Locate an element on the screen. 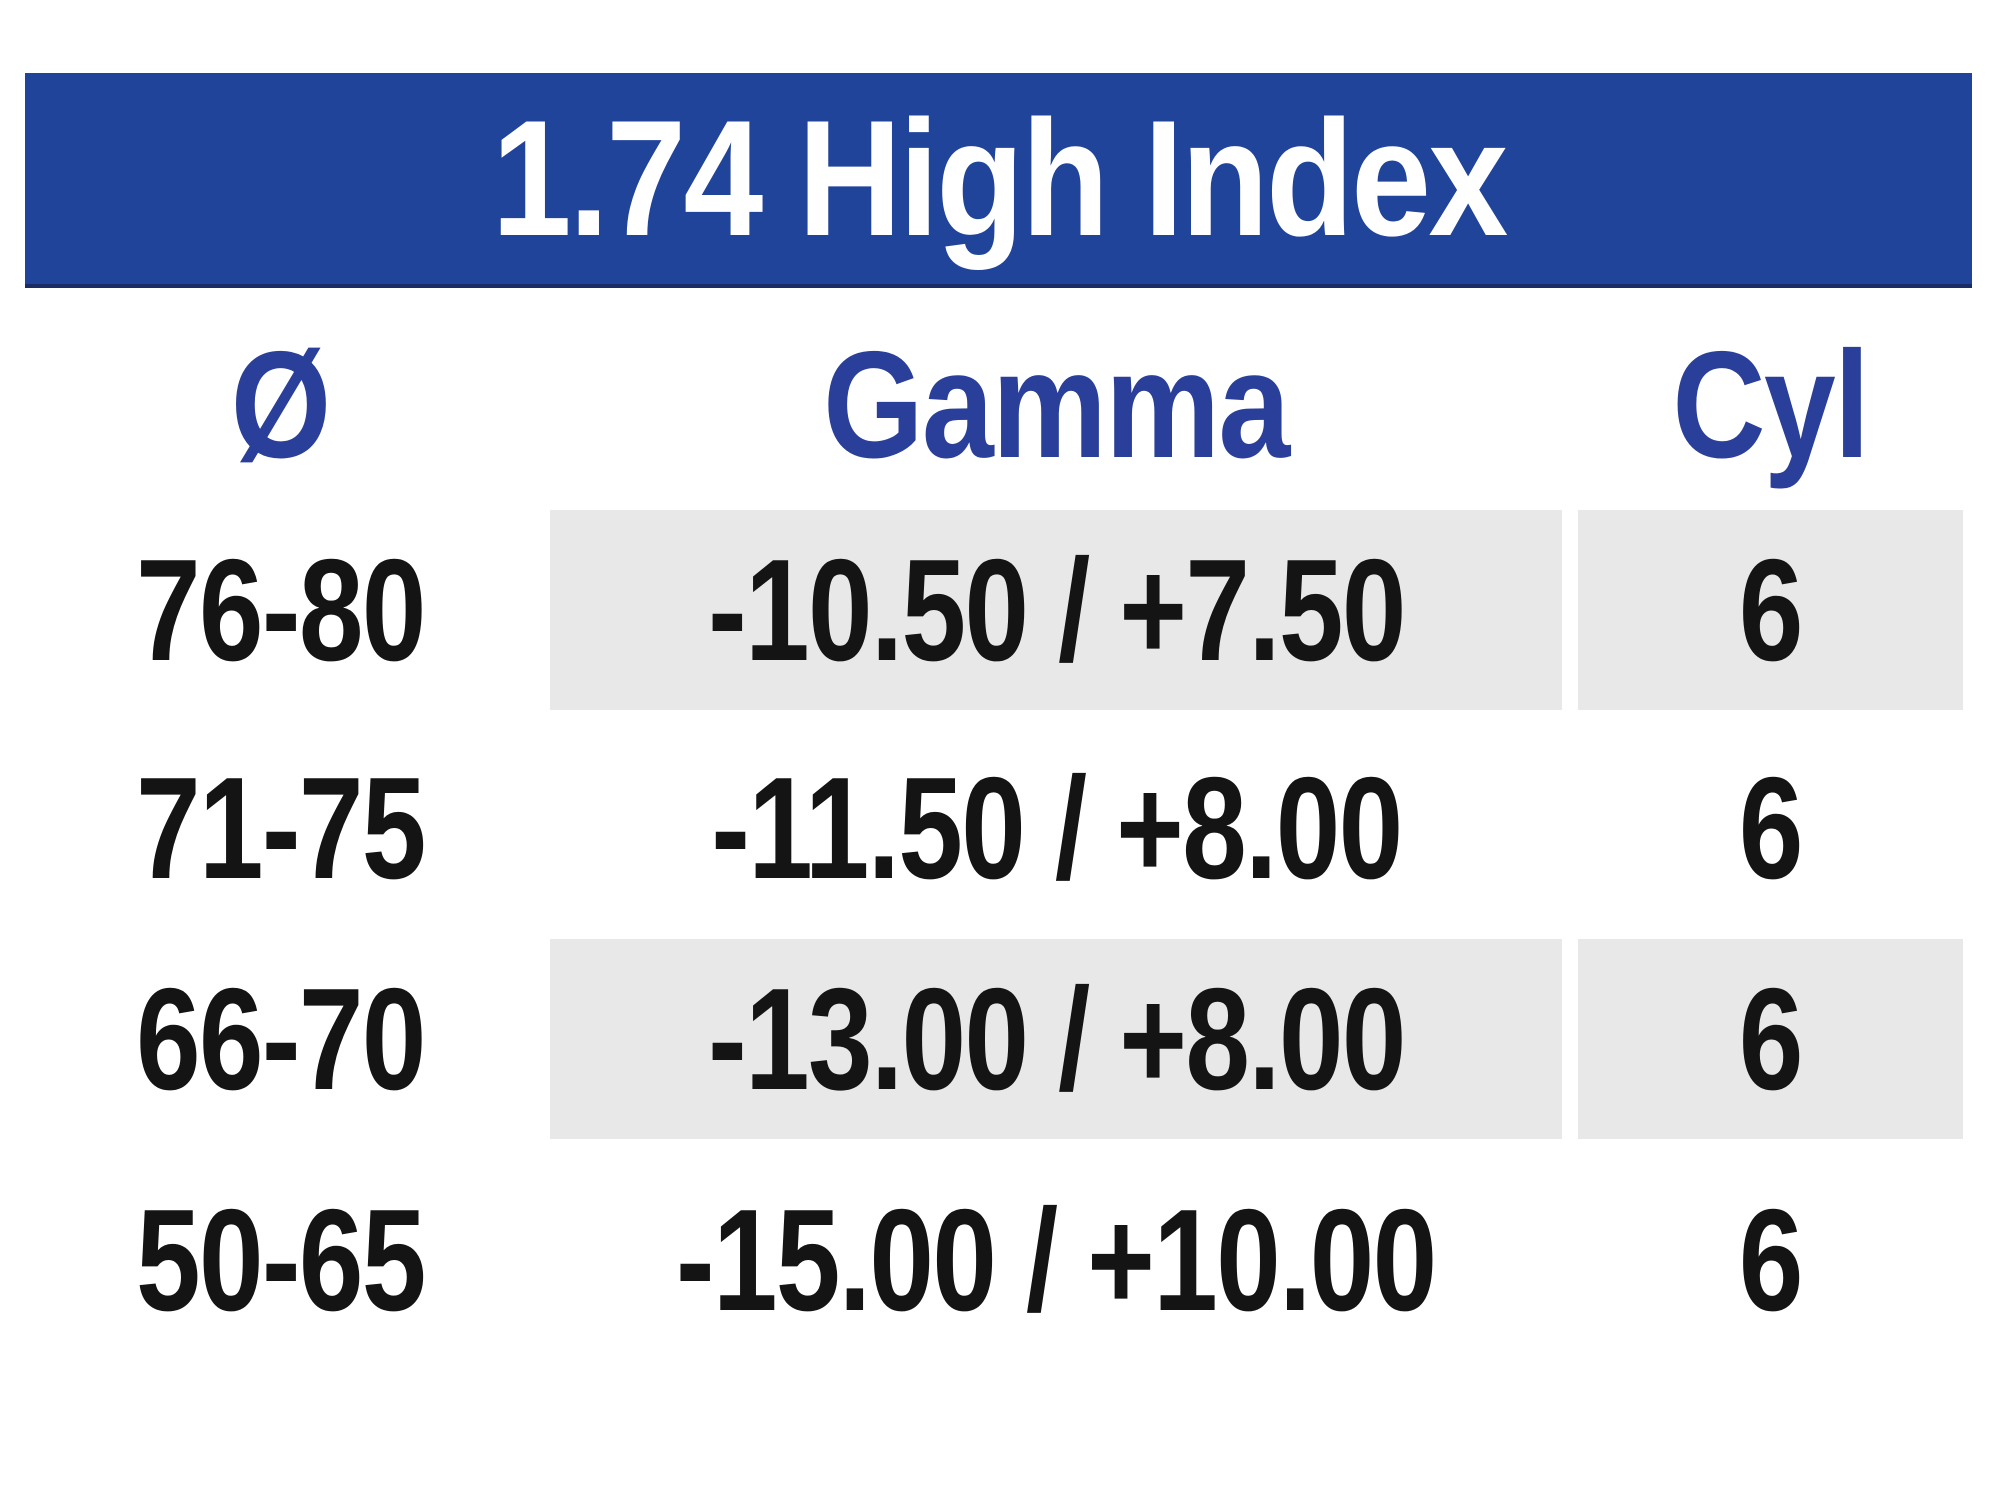  column-header-diameter: Ø is located at coordinates (280, 405).